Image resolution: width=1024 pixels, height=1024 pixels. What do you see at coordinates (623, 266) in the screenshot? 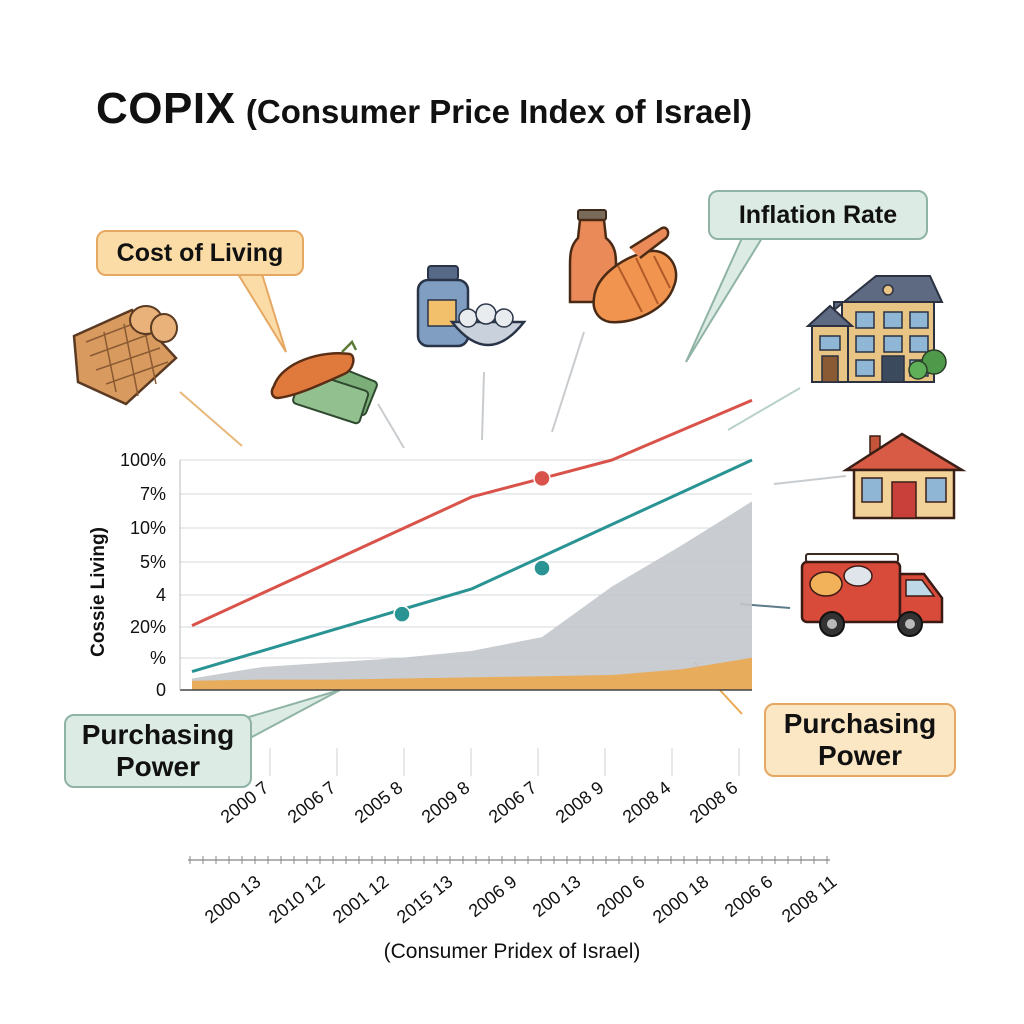
I see `bottle-and-loaf-icon` at bounding box center [623, 266].